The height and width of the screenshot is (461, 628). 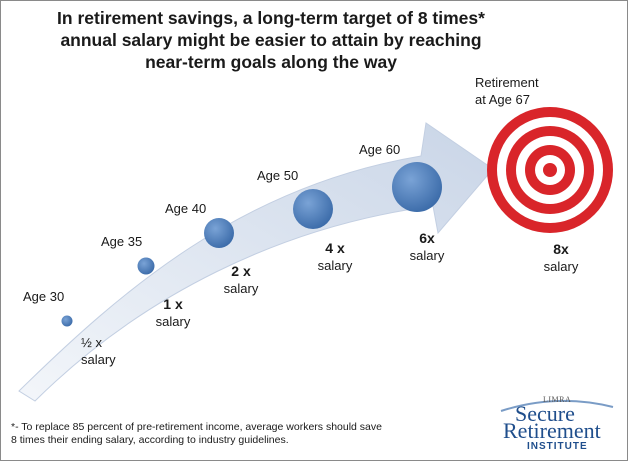 What do you see at coordinates (550, 170) in the screenshot?
I see `bullseye-icon` at bounding box center [550, 170].